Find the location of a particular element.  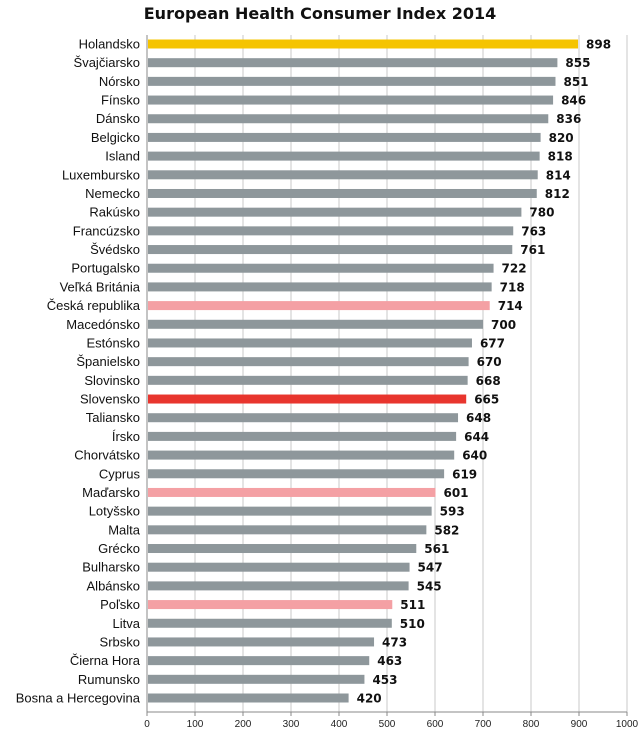

category-label: Česká republika is located at coordinates (94, 305).